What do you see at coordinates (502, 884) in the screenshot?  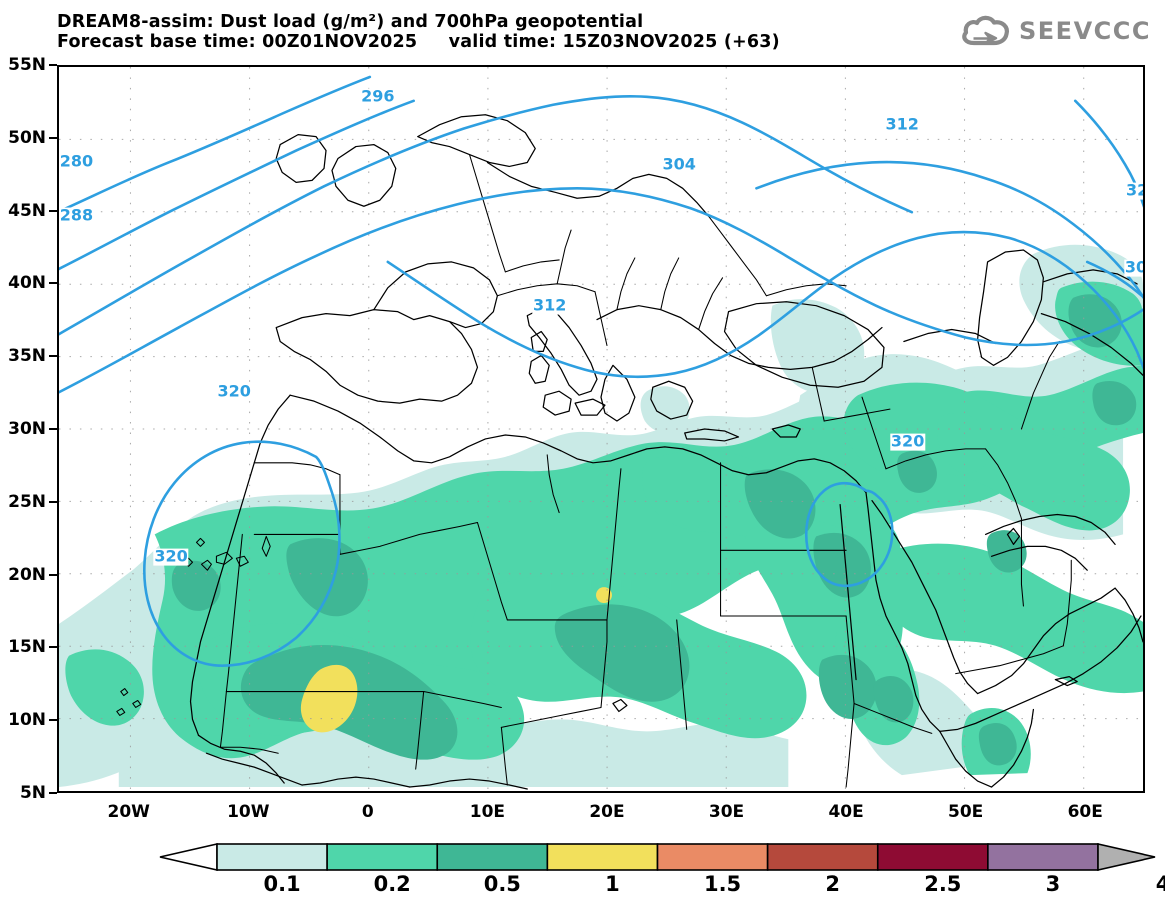 I see `colorbar-tick-label: 0.5` at bounding box center [502, 884].